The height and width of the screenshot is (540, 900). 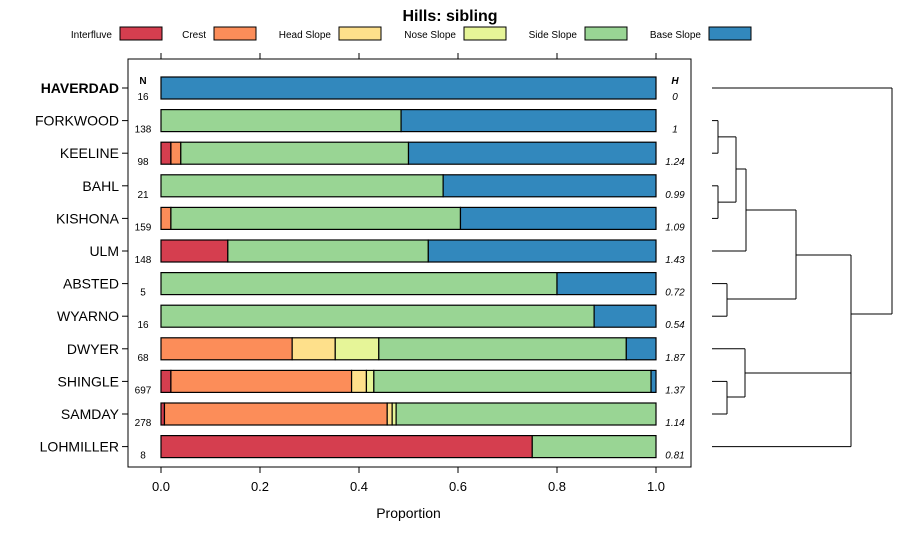 What do you see at coordinates (194, 35) in the screenshot?
I see `legend-label-crest: Crest` at bounding box center [194, 35].